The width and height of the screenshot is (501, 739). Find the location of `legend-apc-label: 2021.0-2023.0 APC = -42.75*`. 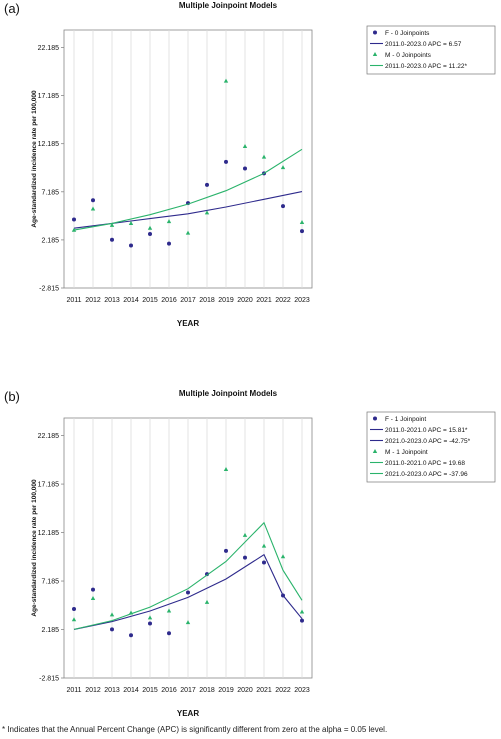

legend-apc-label: 2021.0-2023.0 APC = -42.75* is located at coordinates (428, 441).